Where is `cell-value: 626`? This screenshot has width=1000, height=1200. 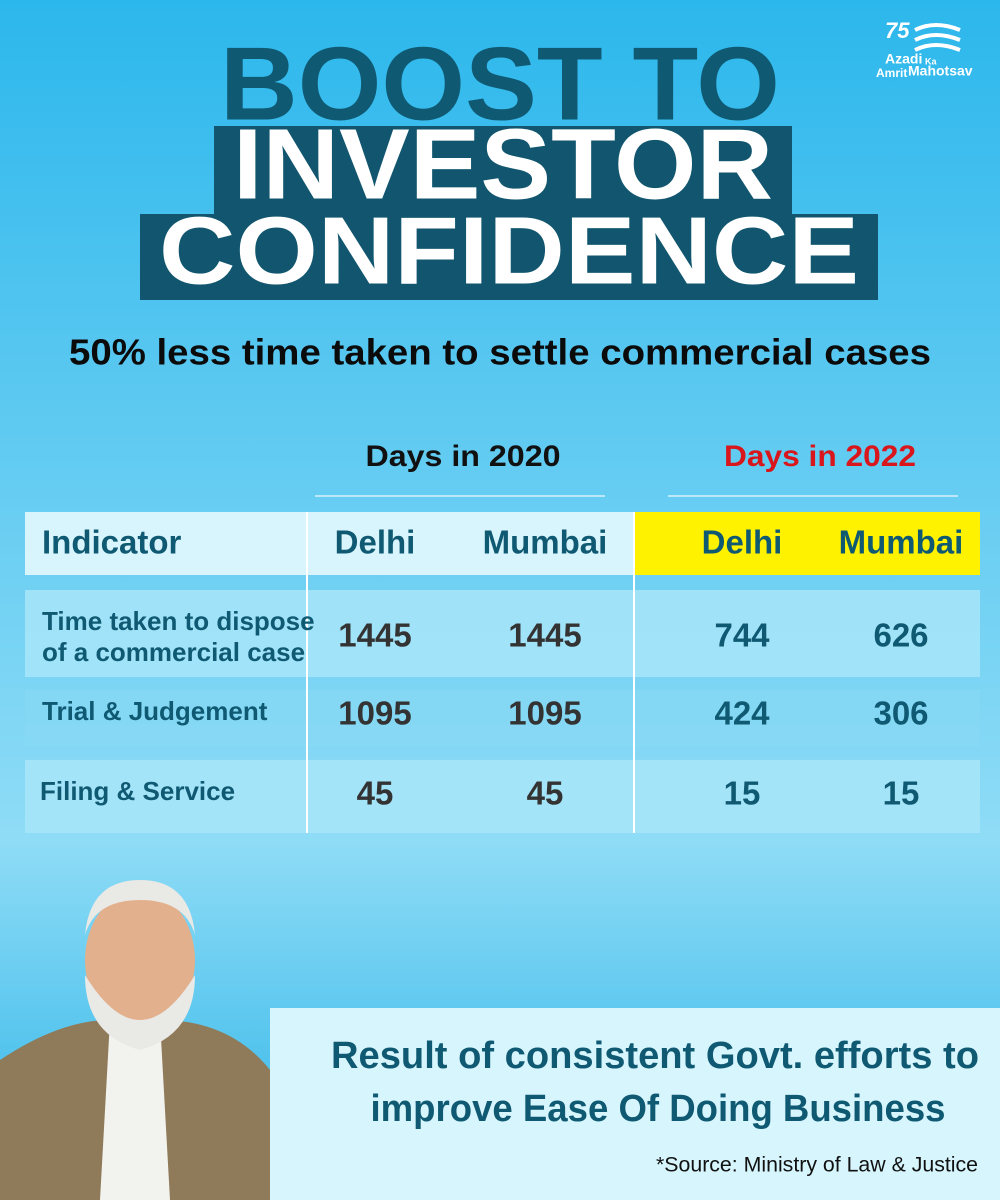
cell-value: 626 is located at coordinates (900, 635).